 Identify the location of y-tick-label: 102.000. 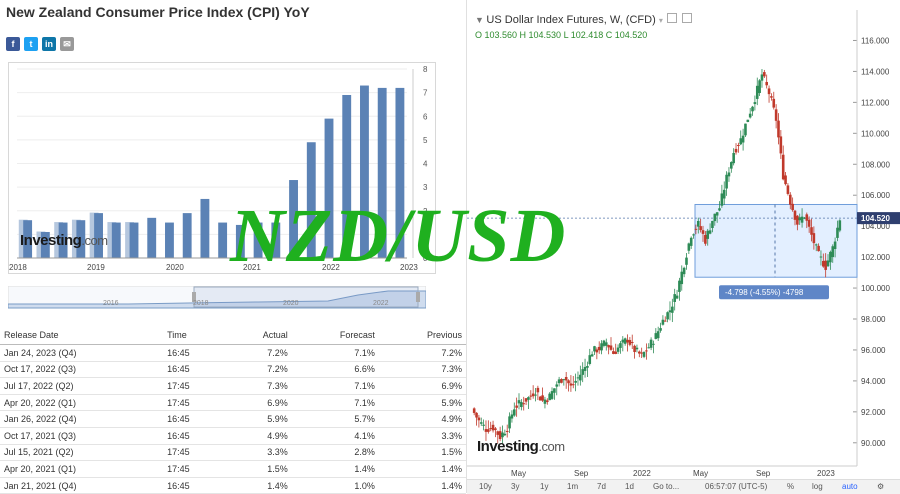
(875, 257).